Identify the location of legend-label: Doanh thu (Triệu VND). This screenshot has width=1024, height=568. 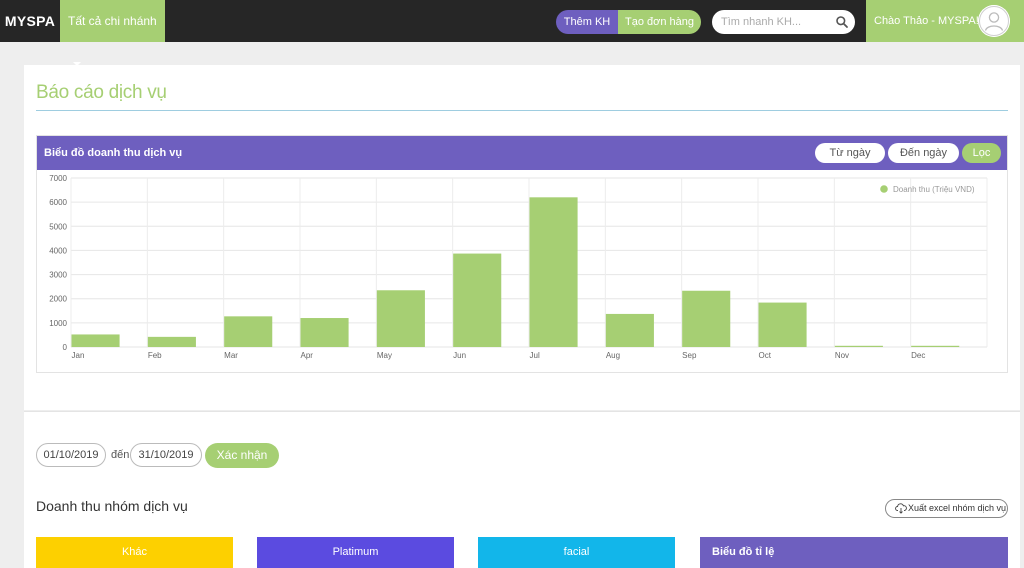
(934, 189).